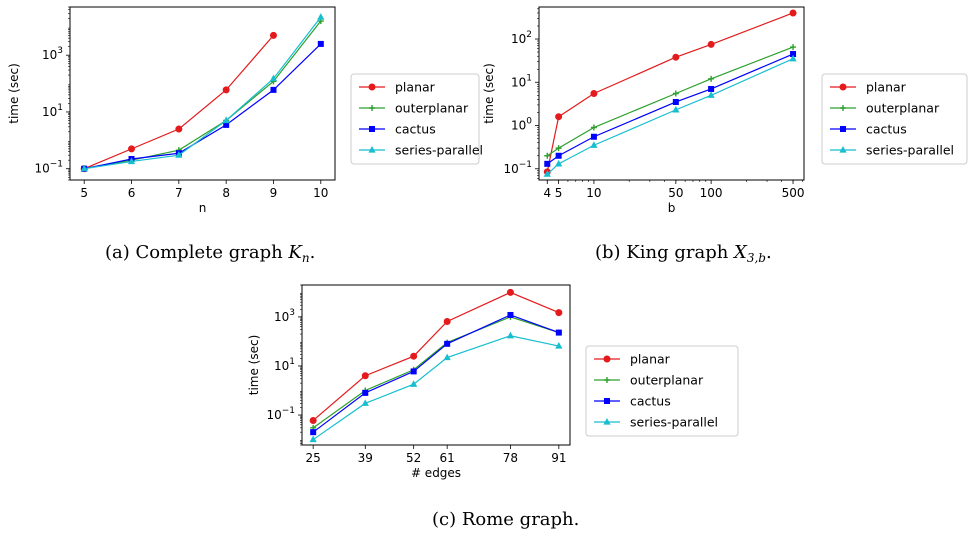 Image resolution: width=972 pixels, height=538 pixels. What do you see at coordinates (521, 38) in the screenshot?
I see `y-tick-label: 10²` at bounding box center [521, 38].